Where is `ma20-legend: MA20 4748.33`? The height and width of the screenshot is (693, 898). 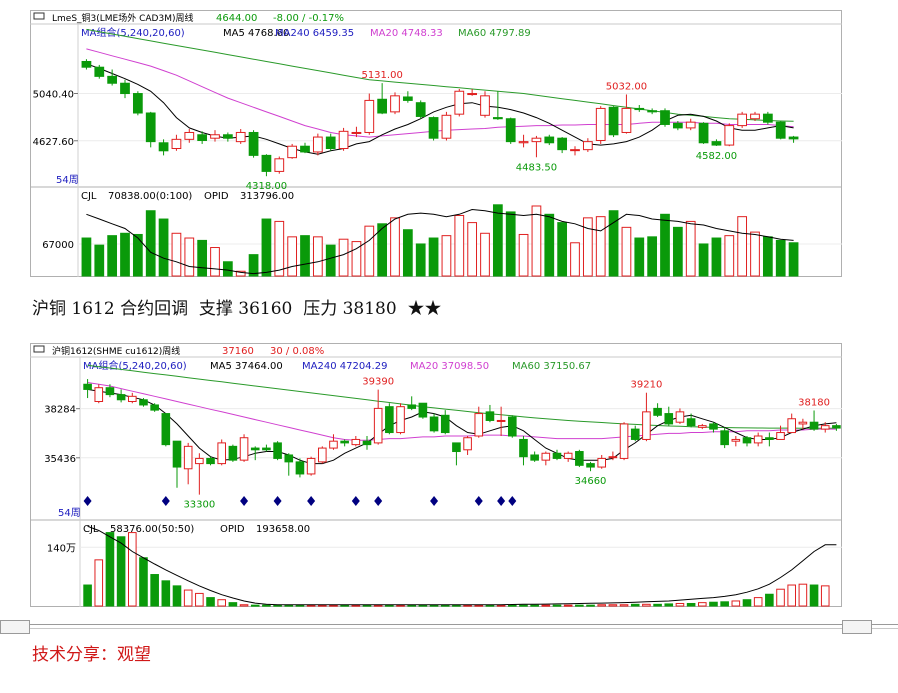
ma20-legend: MA20 4748.33 is located at coordinates (406, 33).